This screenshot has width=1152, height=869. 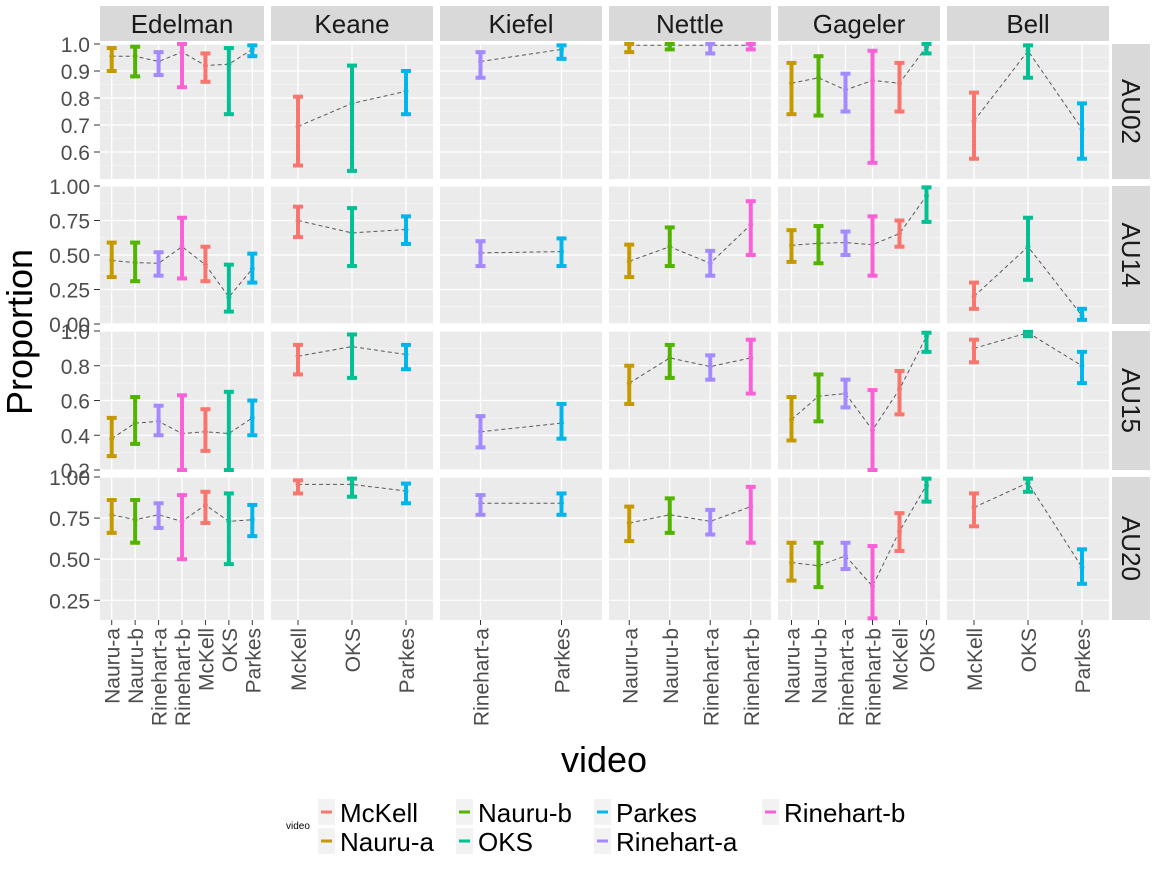 What do you see at coordinates (376, 842) in the screenshot?
I see `legend-item-nauru-a: Nauru-a` at bounding box center [376, 842].